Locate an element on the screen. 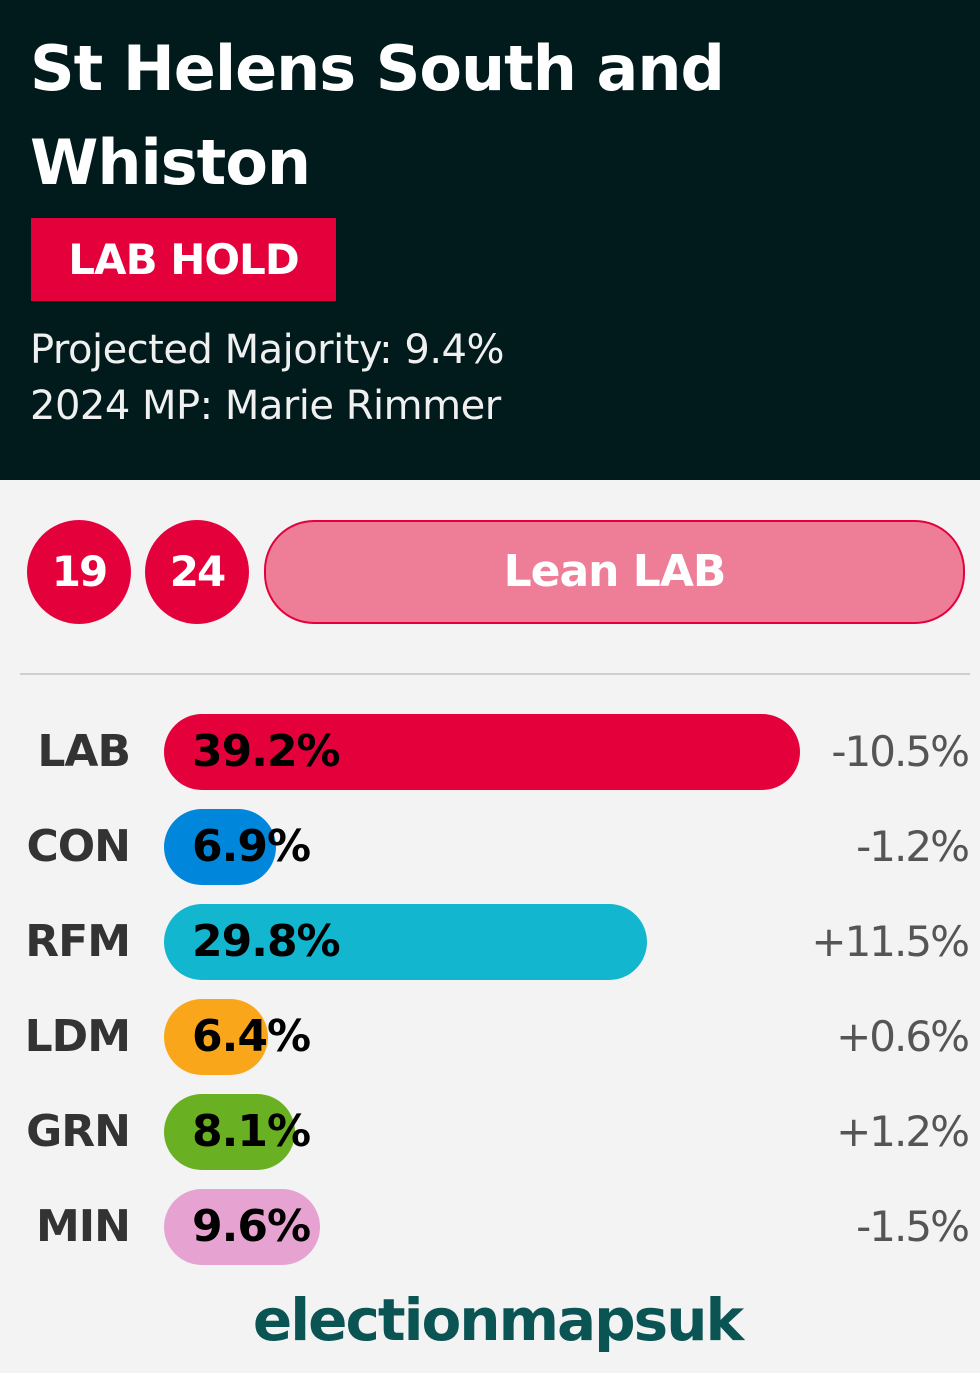 The width and height of the screenshot is (980, 1373). constituency-title: St Helens South and Whiston is located at coordinates (377, 115).